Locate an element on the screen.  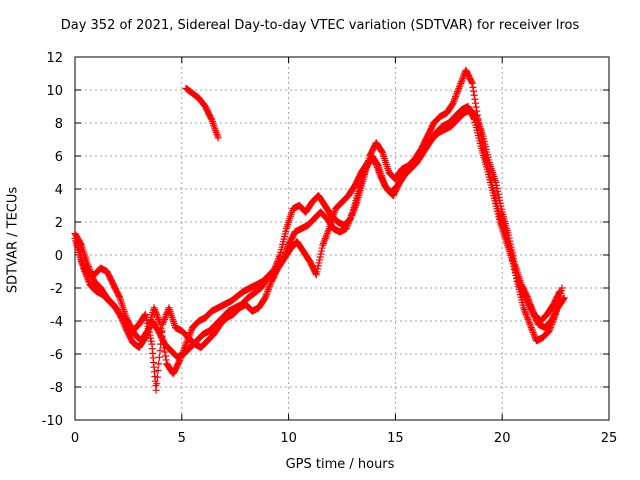
x-tick-label: 0 is located at coordinates (75, 438).